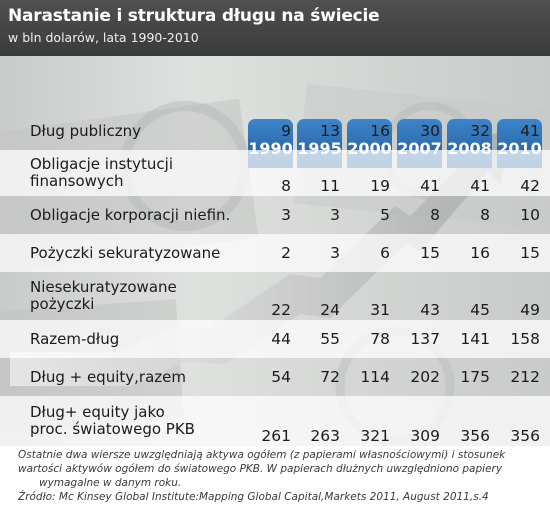 The height and width of the screenshot is (527, 550). I want to click on table-cell: 309, so click(425, 436).